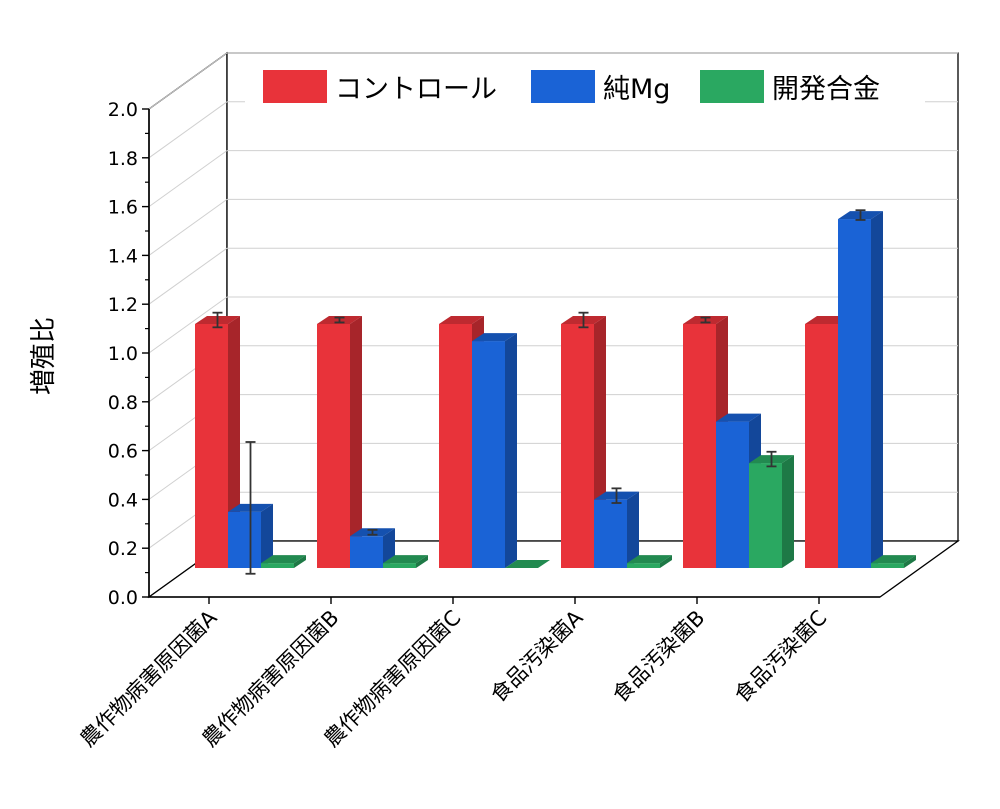  I want to click on x-tick-label: 農作物病害原因菌B, so click(271, 679).